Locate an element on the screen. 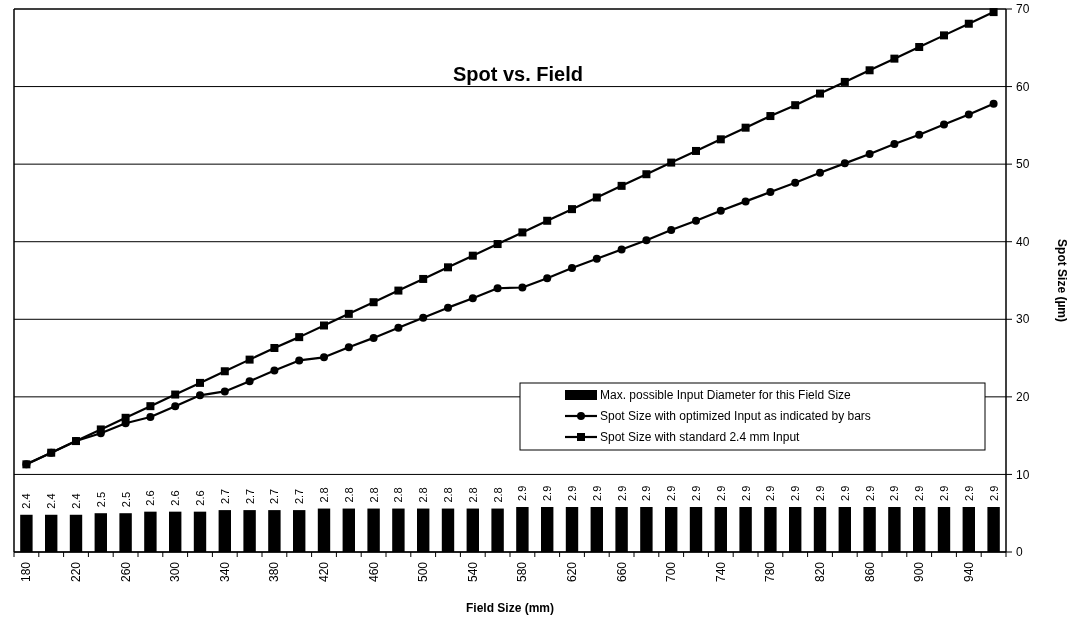 Image resolution: width=1076 pixels, height=622 pixels. x-axis-title: Field Size (mm) is located at coordinates (510, 608).